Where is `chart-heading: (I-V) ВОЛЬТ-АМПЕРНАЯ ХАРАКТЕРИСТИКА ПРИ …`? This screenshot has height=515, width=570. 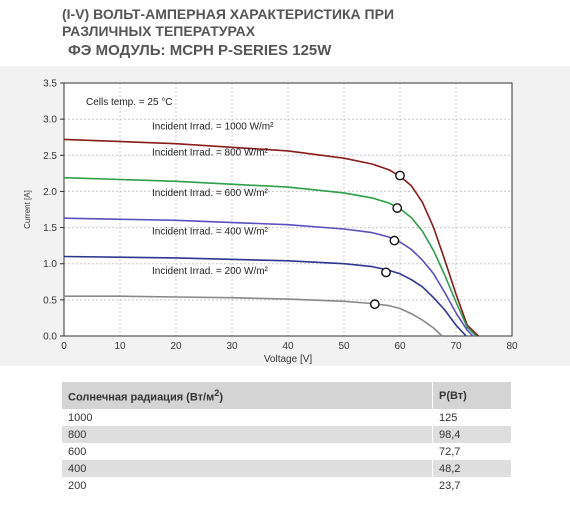
chart-heading: (I-V) ВОЛЬТ-АМПЕРНАЯ ХАРАКТЕРИСТИКА ПРИ … is located at coordinates (228, 32).